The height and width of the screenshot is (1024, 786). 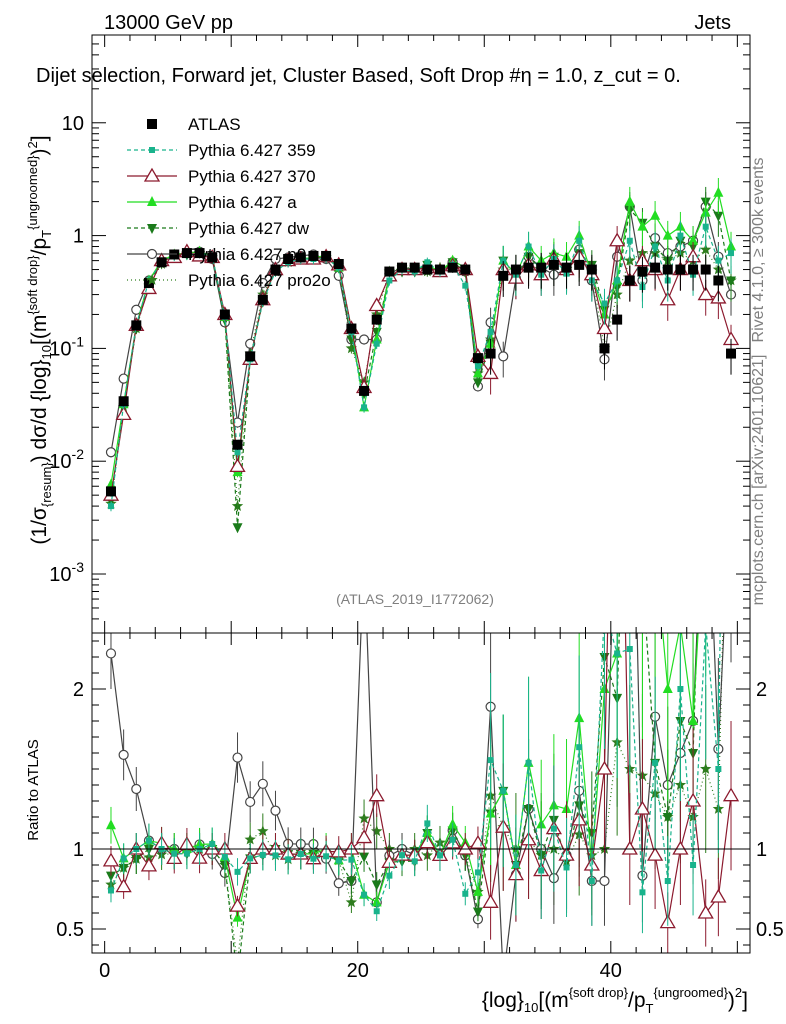 What do you see at coordinates (415, 599) in the screenshot?
I see `watermark: (ATLAS_2019_I1772062)` at bounding box center [415, 599].